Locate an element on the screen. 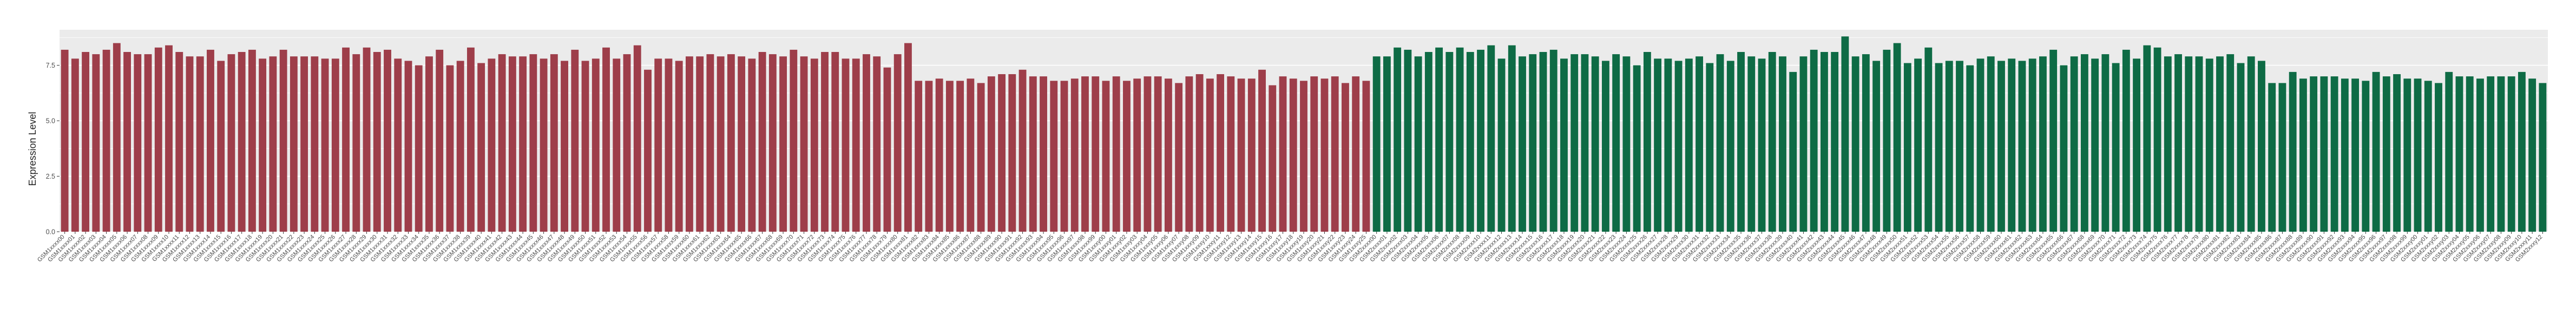 The image size is (2576, 314). y-tick-label: 2.5 is located at coordinates (50, 176).